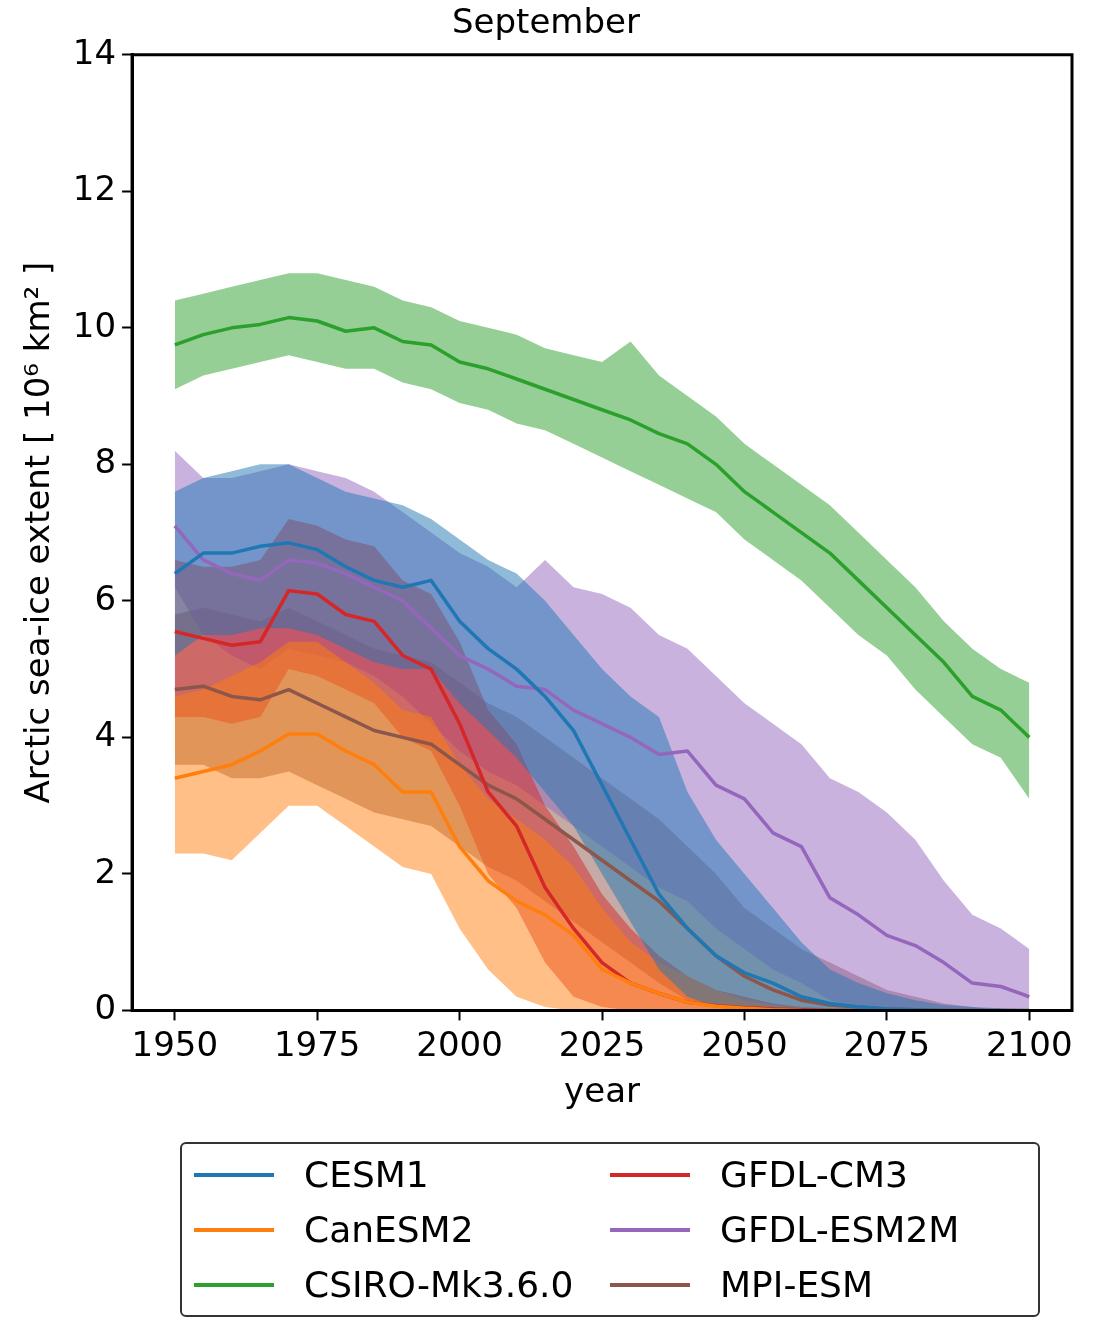 The height and width of the screenshot is (1330, 1110). Describe the element at coordinates (602, 1043) in the screenshot. I see `x-tick-label: 2025` at that location.